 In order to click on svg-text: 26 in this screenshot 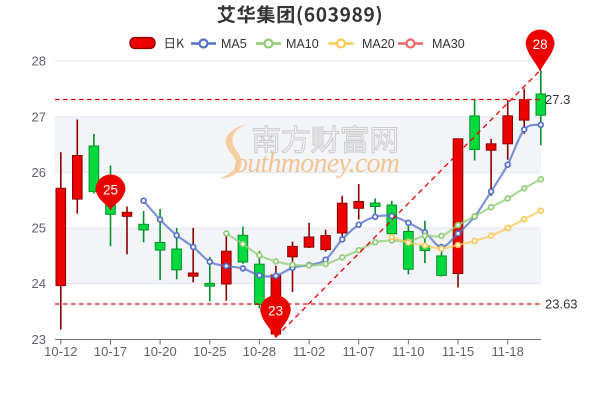, I will do `click(39, 172)`.